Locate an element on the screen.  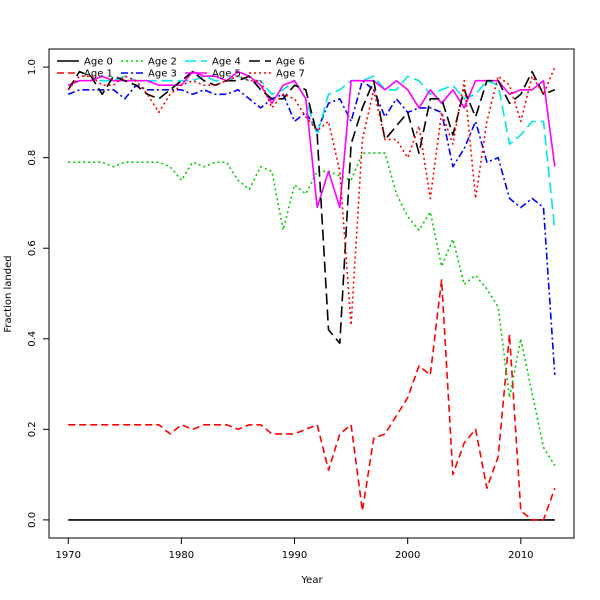
legend-label: Age 3 is located at coordinates (162, 74).